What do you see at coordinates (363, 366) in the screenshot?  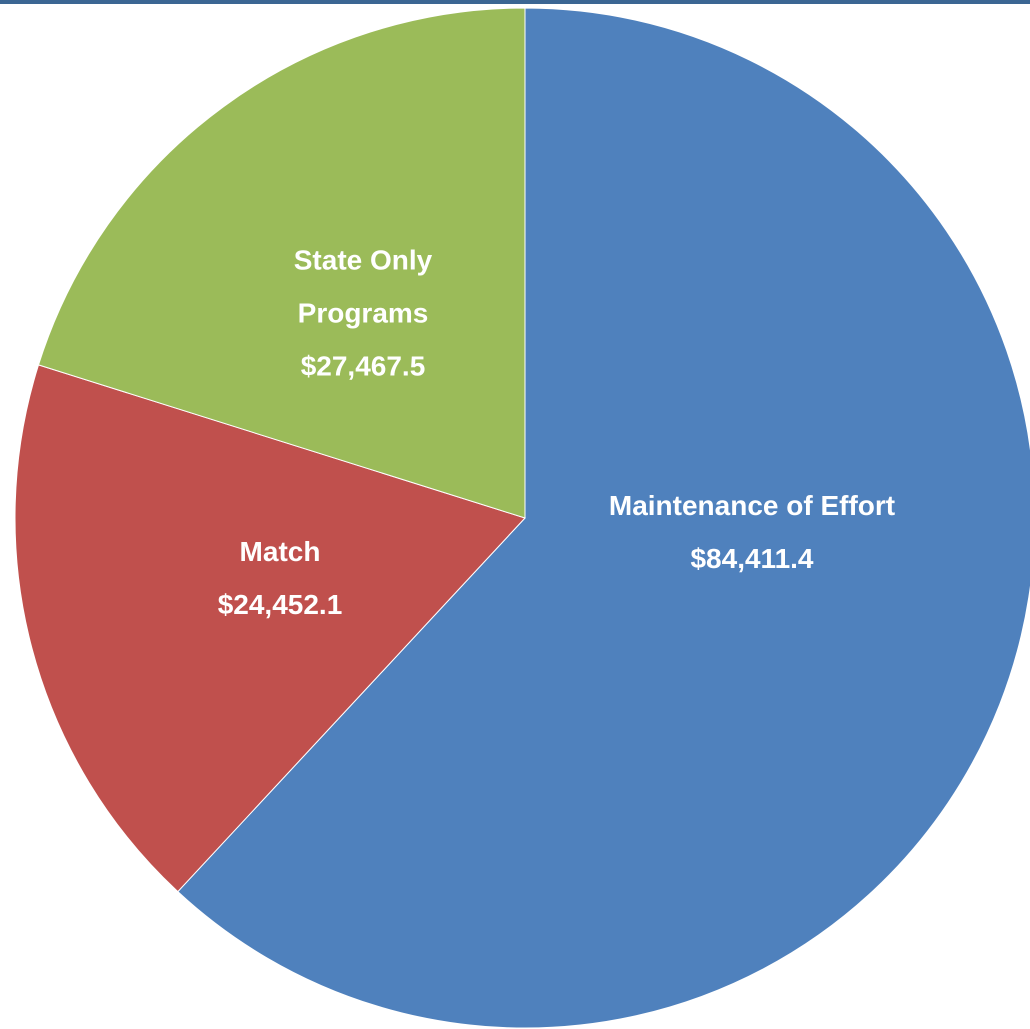 I see `value-label: $27,467.5` at bounding box center [363, 366].